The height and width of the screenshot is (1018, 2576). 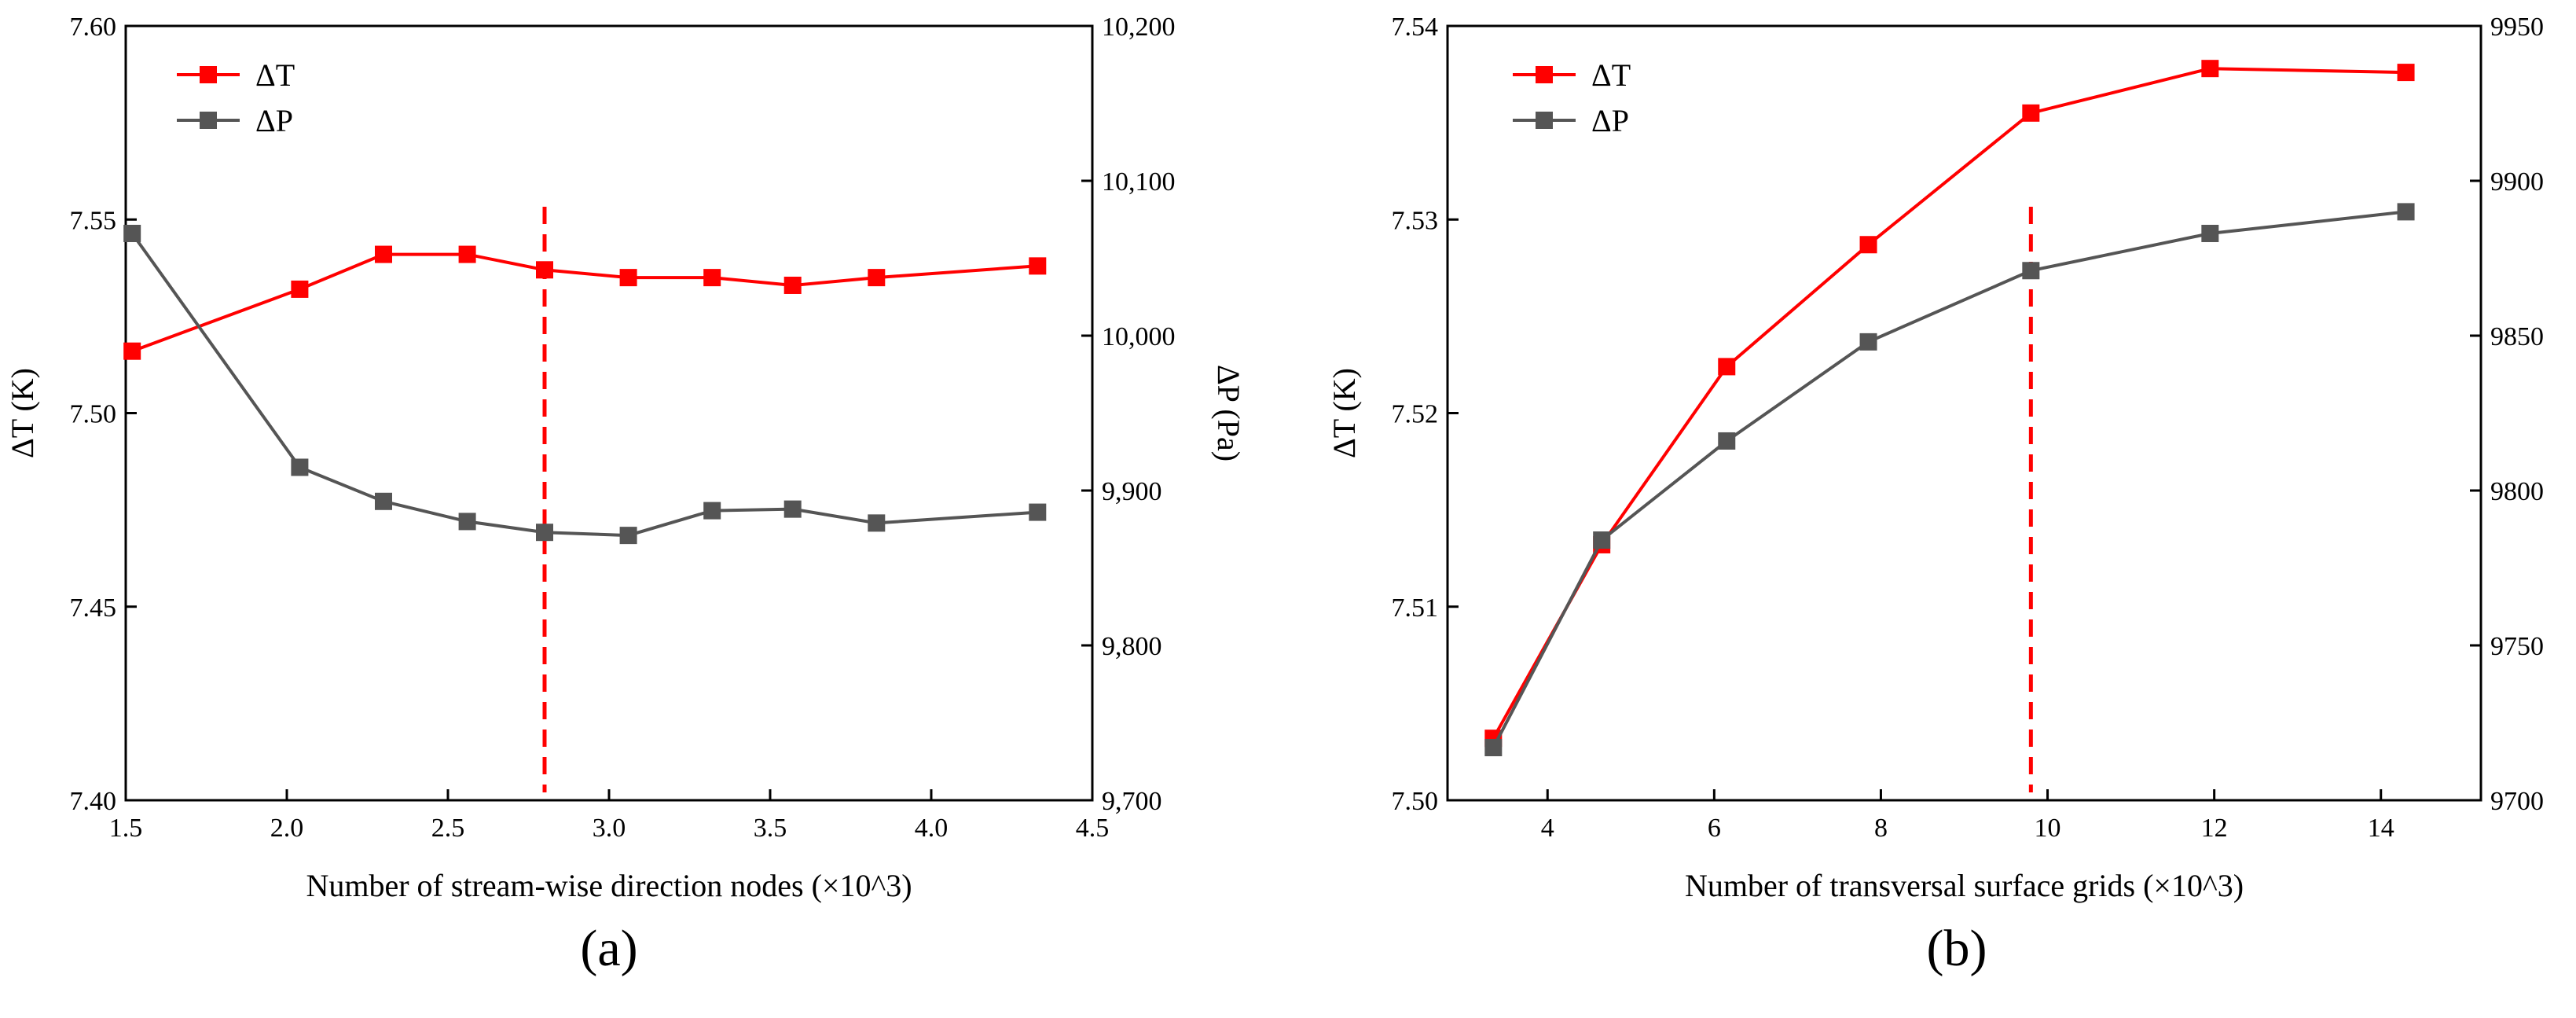 I want to click on y-right-tick-label: 9,900, so click(x=1132, y=491).